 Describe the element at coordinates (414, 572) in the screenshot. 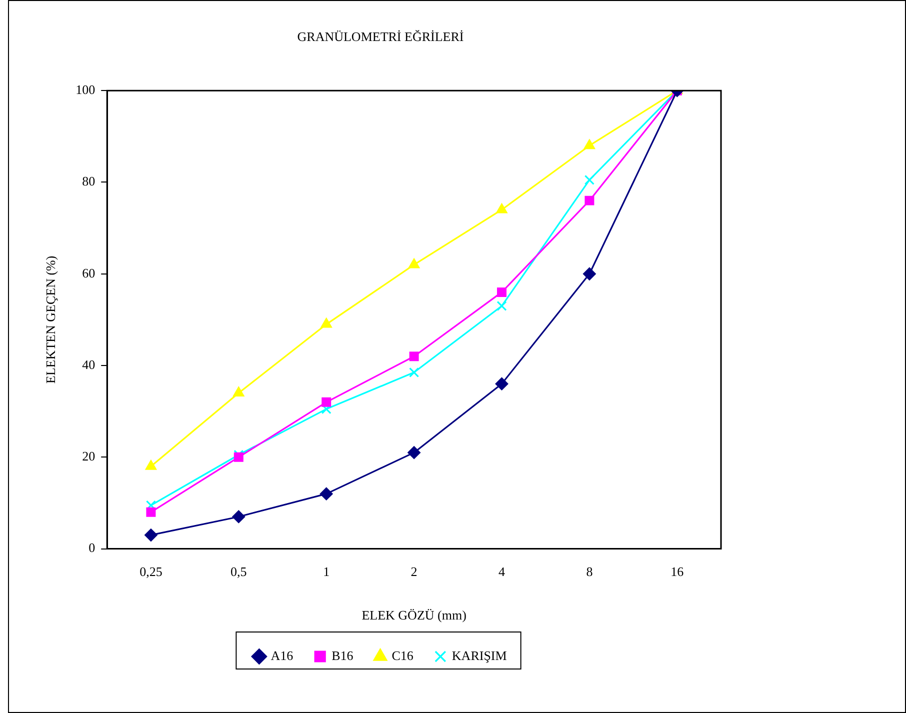

I see `x-tick-label: 2` at that location.